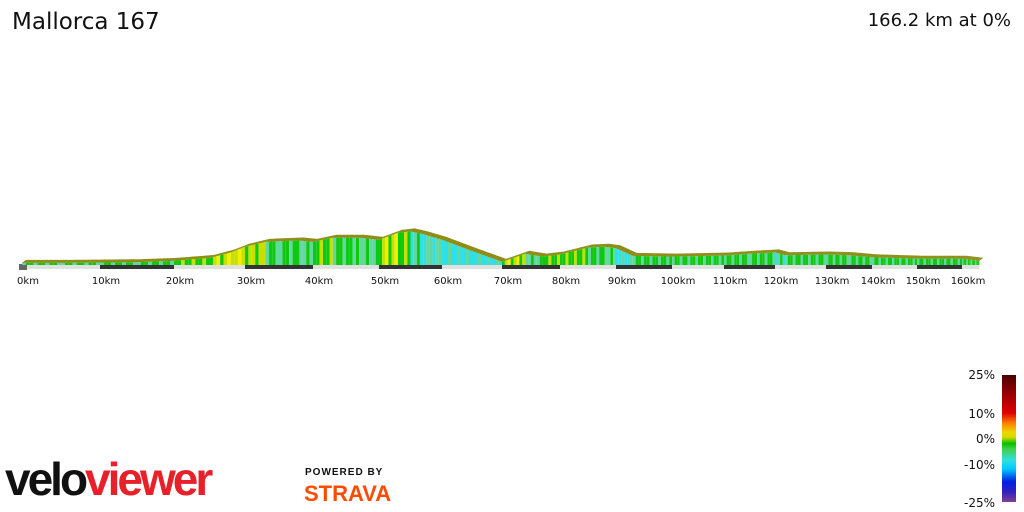 The width and height of the screenshot is (1024, 512). I want to click on x-tick-label: 60km, so click(448, 281).